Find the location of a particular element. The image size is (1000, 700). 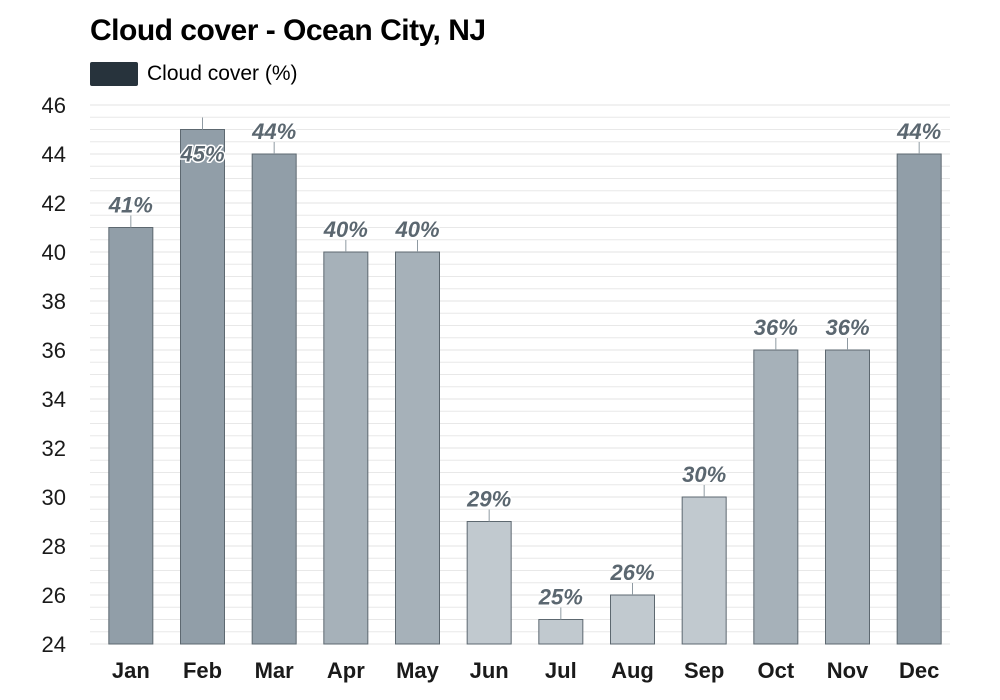

bar-feb is located at coordinates (202, 387).